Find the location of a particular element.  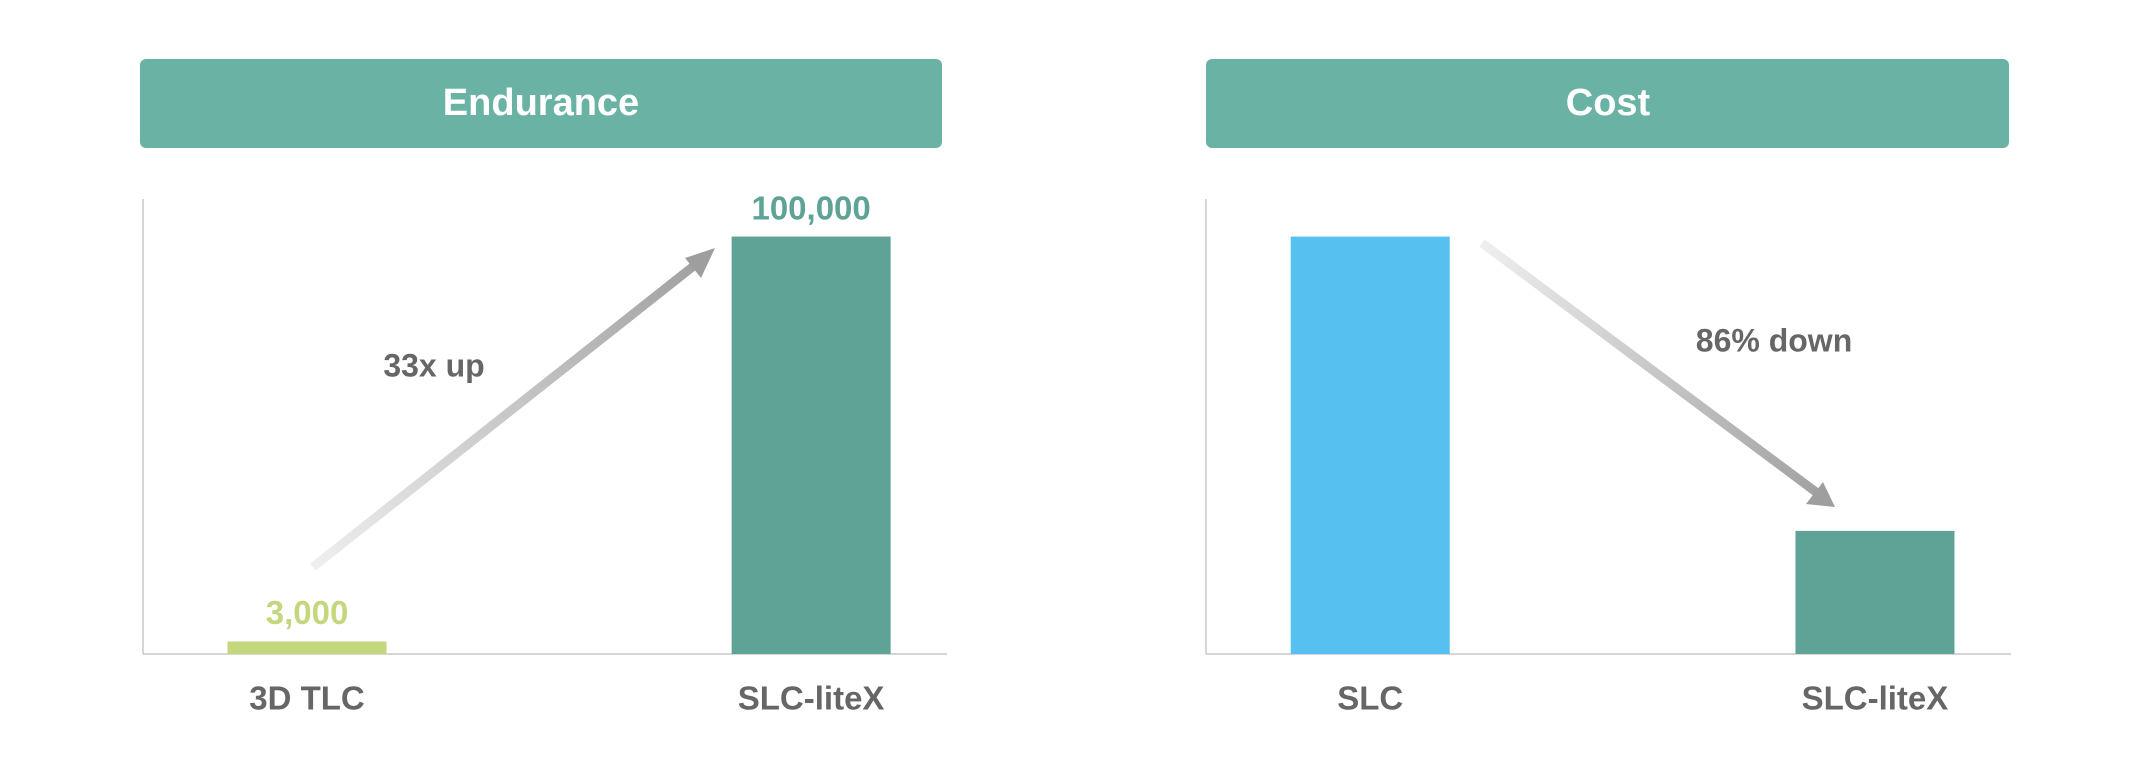

value-label: 100,000 is located at coordinates (810, 207).